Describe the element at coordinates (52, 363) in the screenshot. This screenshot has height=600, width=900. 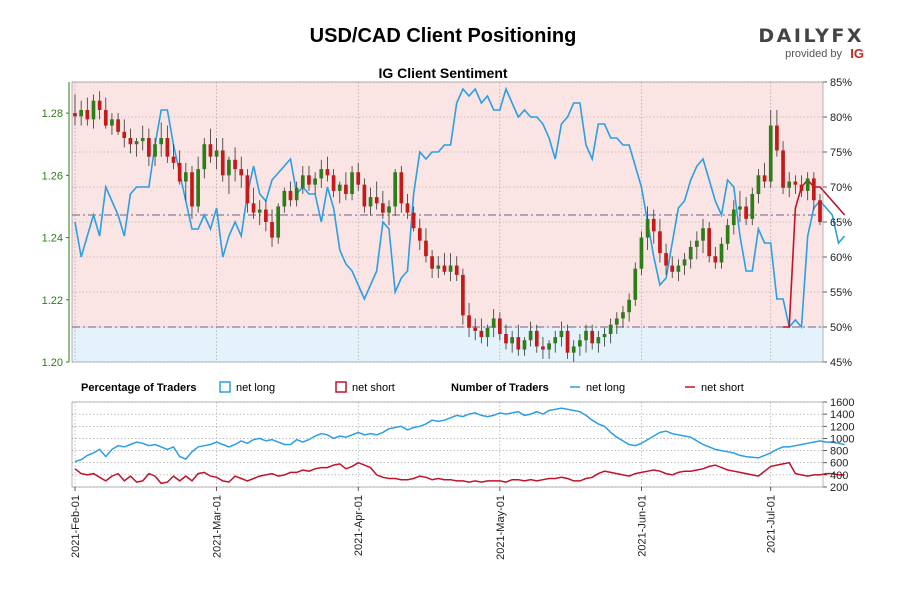
I see `price-tick-label: 1.20` at that location.